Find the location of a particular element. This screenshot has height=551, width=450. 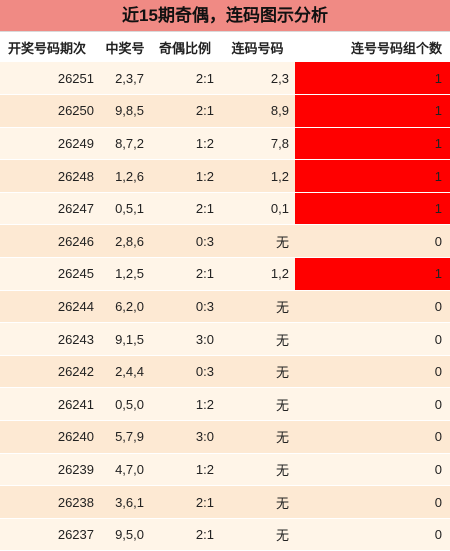

table-cell: 26244 is located at coordinates (50, 307).